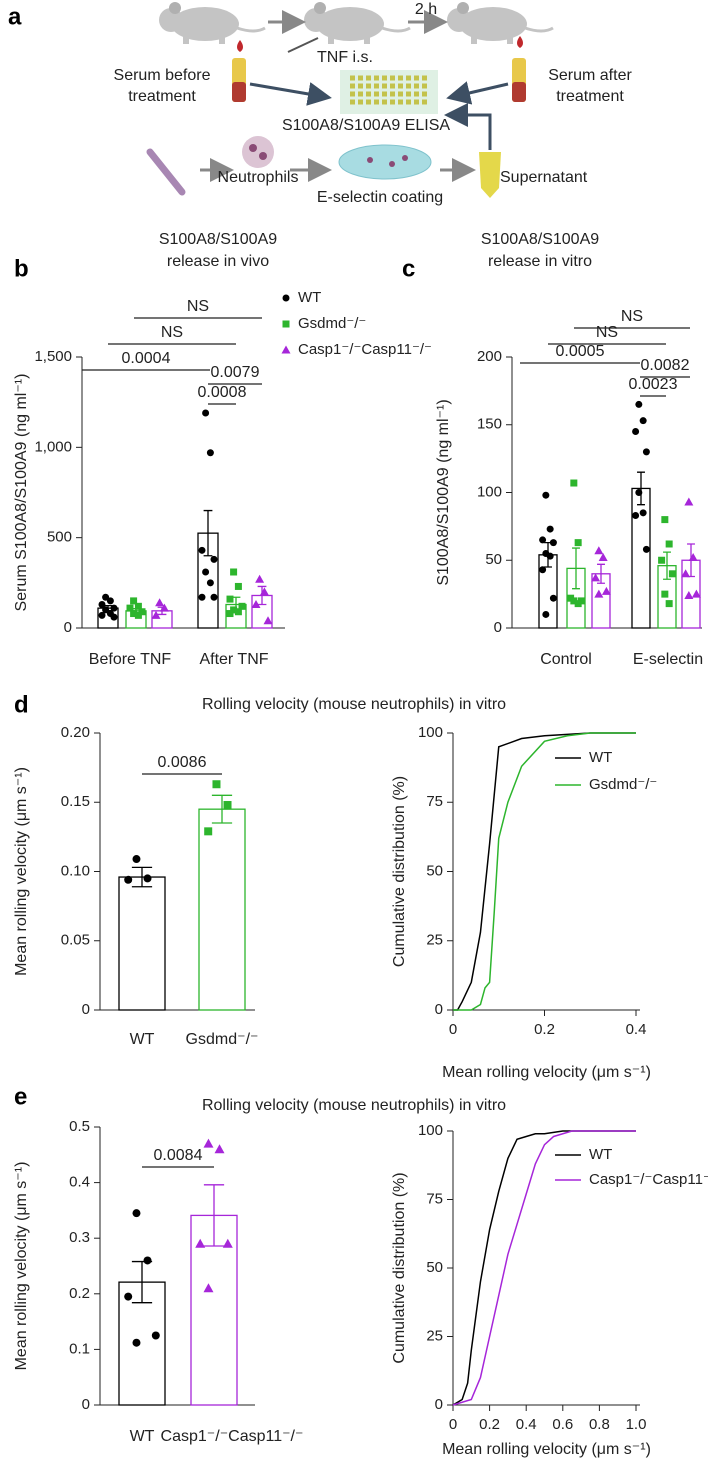 This screenshot has height=1464, width=708. Describe the element at coordinates (222, 909) in the screenshot. I see `bar` at that location.